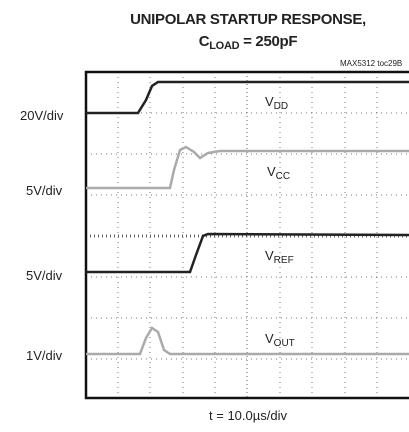 Image resolution: width=409 pixels, height=432 pixels. Describe the element at coordinates (44, 355) in the screenshot. I see `scale-label: 1V/div` at that location.